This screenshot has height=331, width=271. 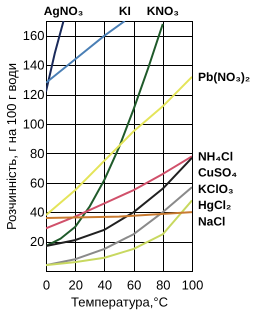 What do you see at coordinates (224, 77) in the screenshot?
I see `series-label: Pb(NO₃)₂` at bounding box center [224, 77].